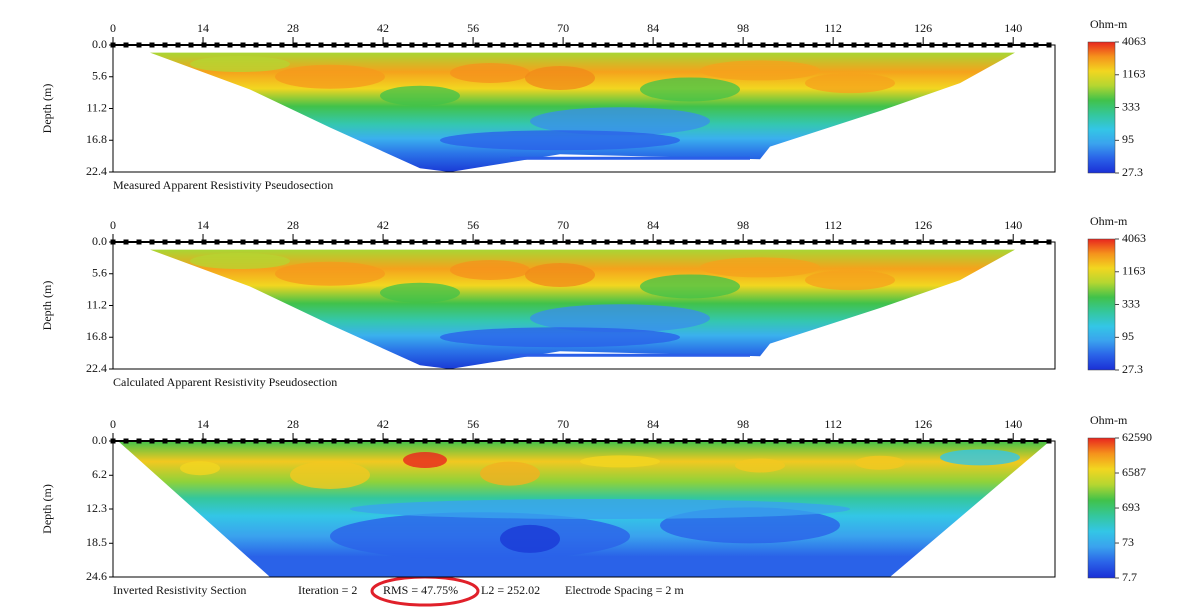 This screenshot has width=1200, height=609. I want to click on x-tick-label: 126, so click(923, 28).